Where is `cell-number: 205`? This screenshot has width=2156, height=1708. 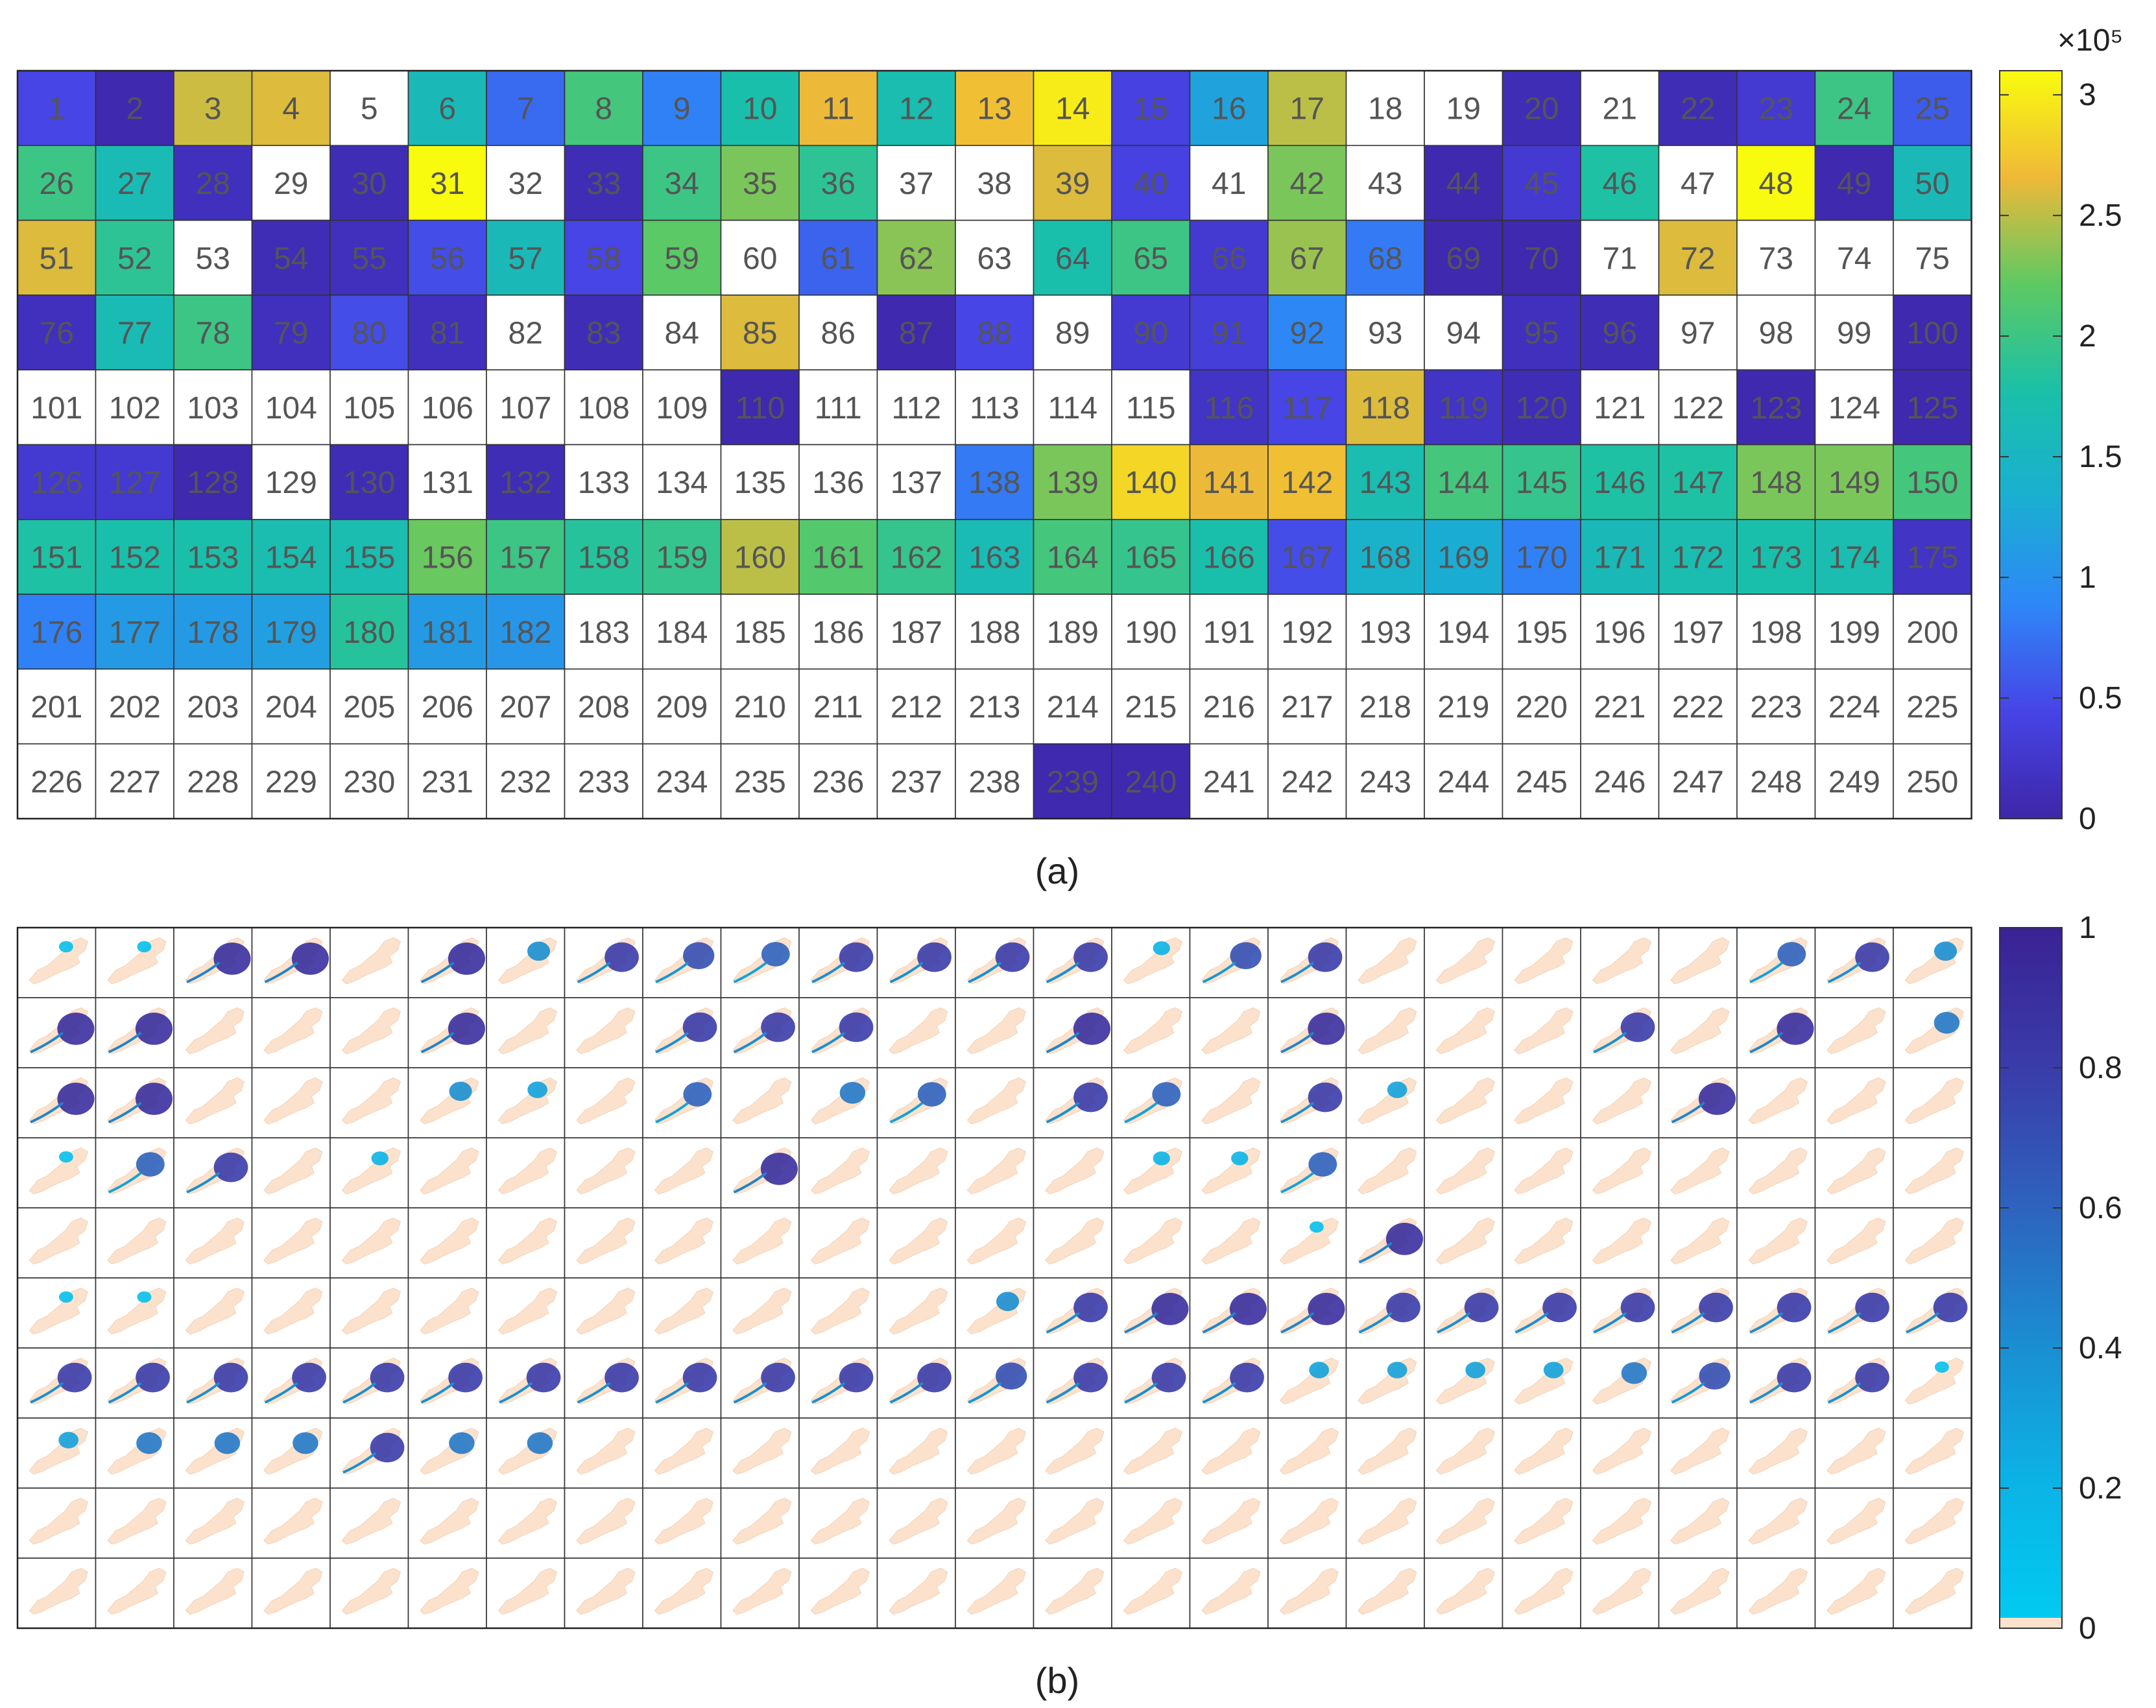 cell-number: 205 is located at coordinates (369, 707).